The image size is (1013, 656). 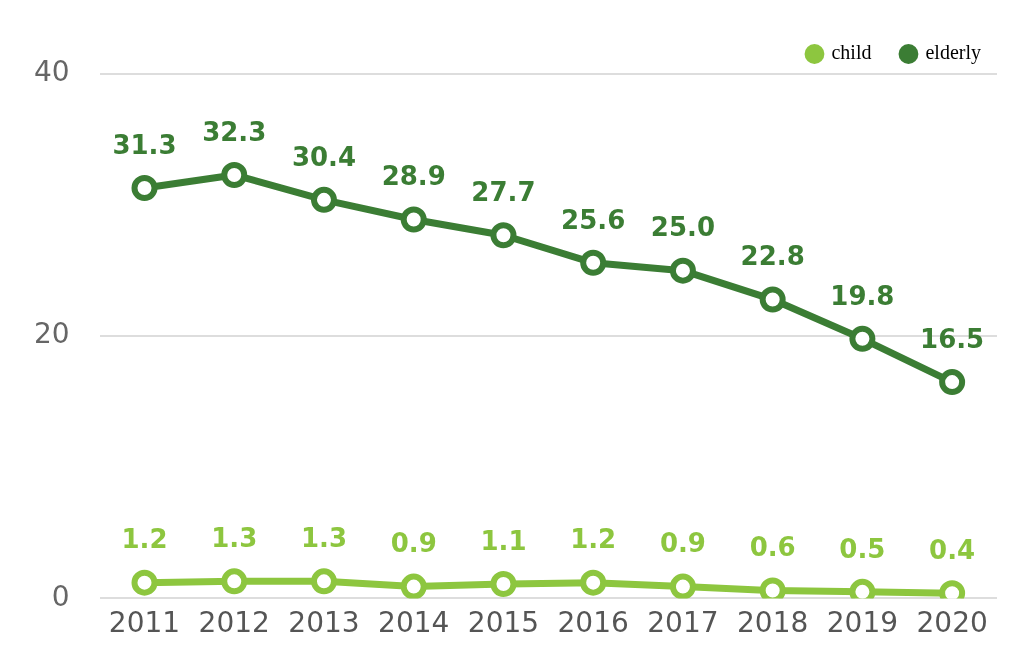 What do you see at coordinates (773, 623) in the screenshot?
I see `x-tick-label: 2018` at bounding box center [773, 623].